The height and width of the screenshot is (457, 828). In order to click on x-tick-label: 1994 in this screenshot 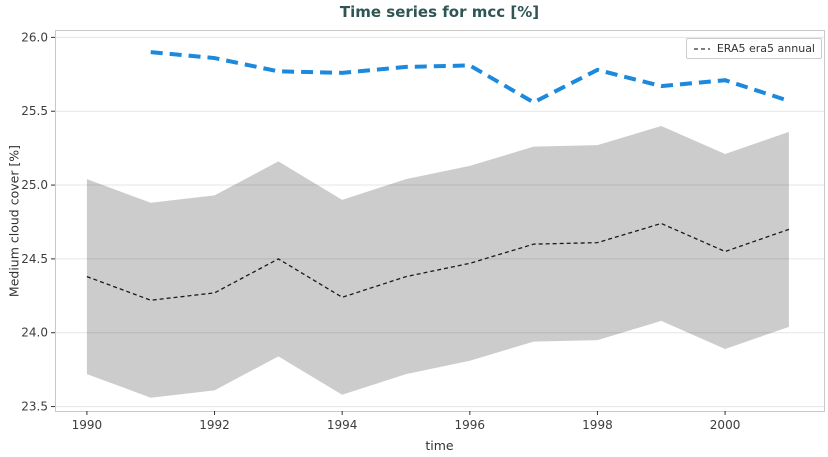, I will do `click(342, 425)`.